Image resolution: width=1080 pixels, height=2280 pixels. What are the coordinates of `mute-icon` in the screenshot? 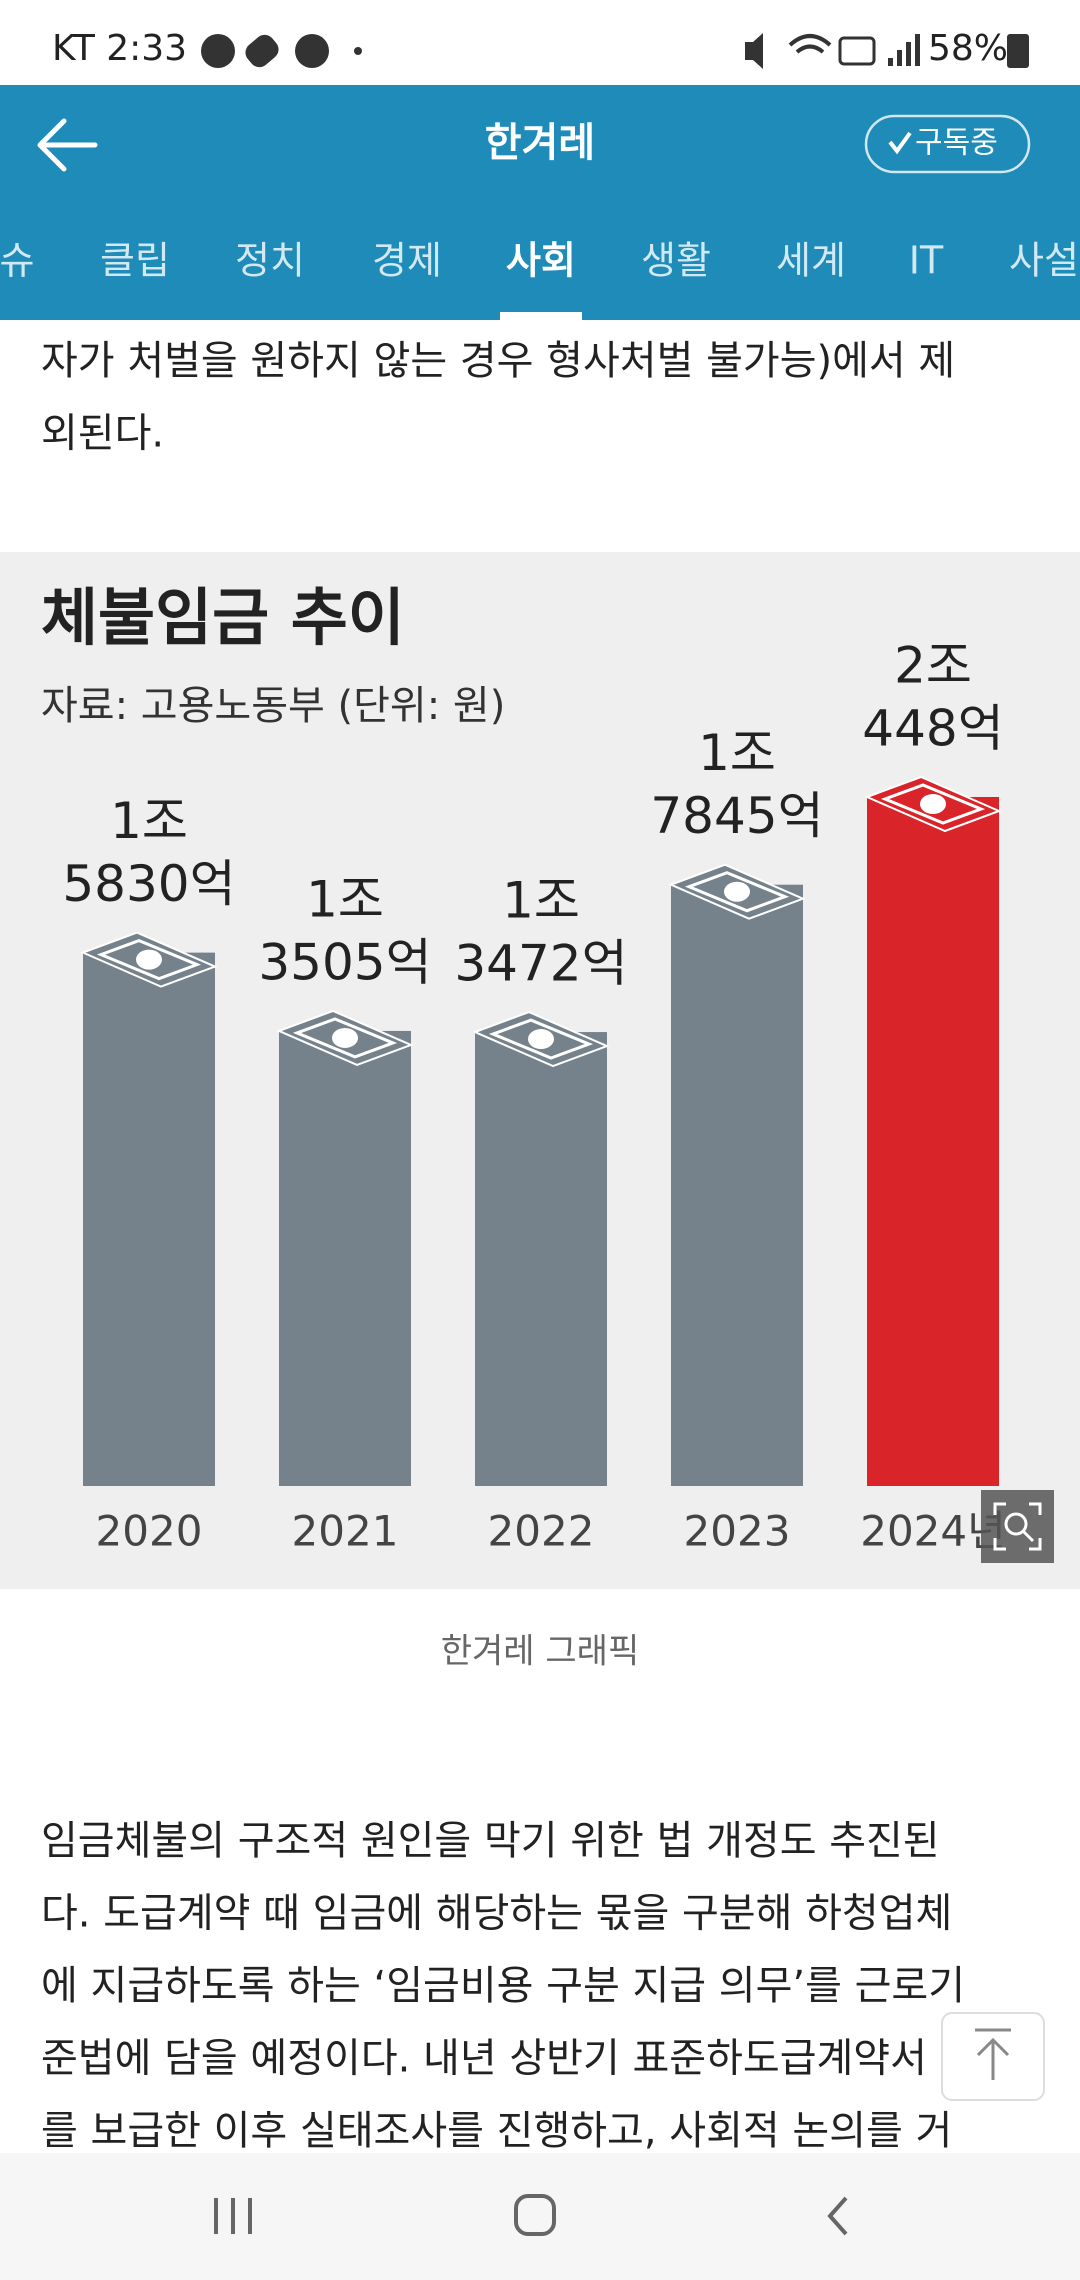 It's located at (754, 51).